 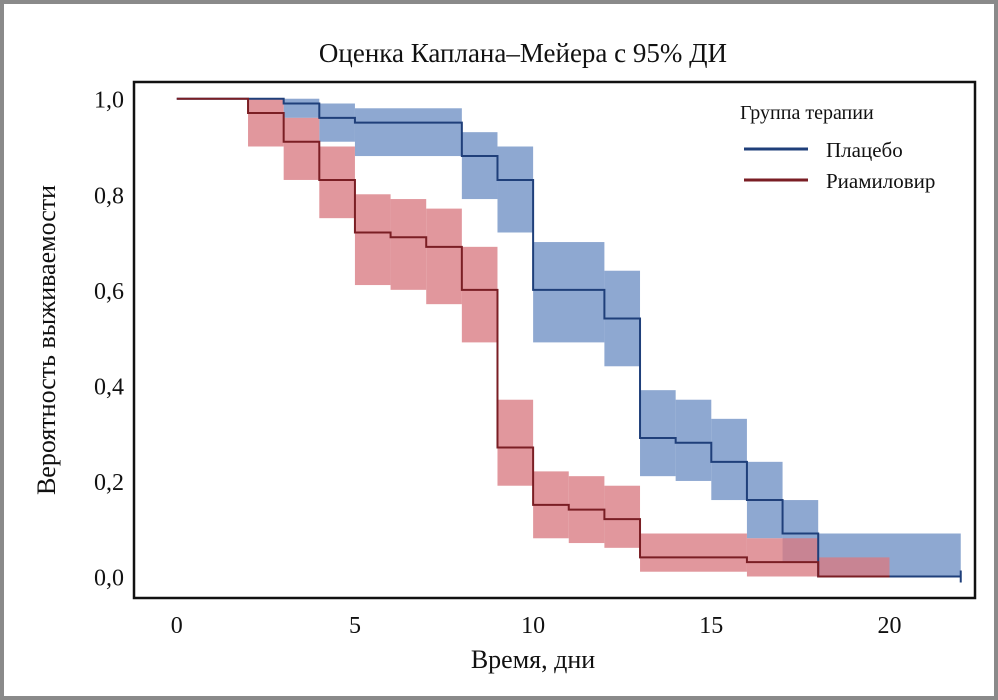 What do you see at coordinates (807, 113) in the screenshot?
I see `legend-title: Группа терапии` at bounding box center [807, 113].